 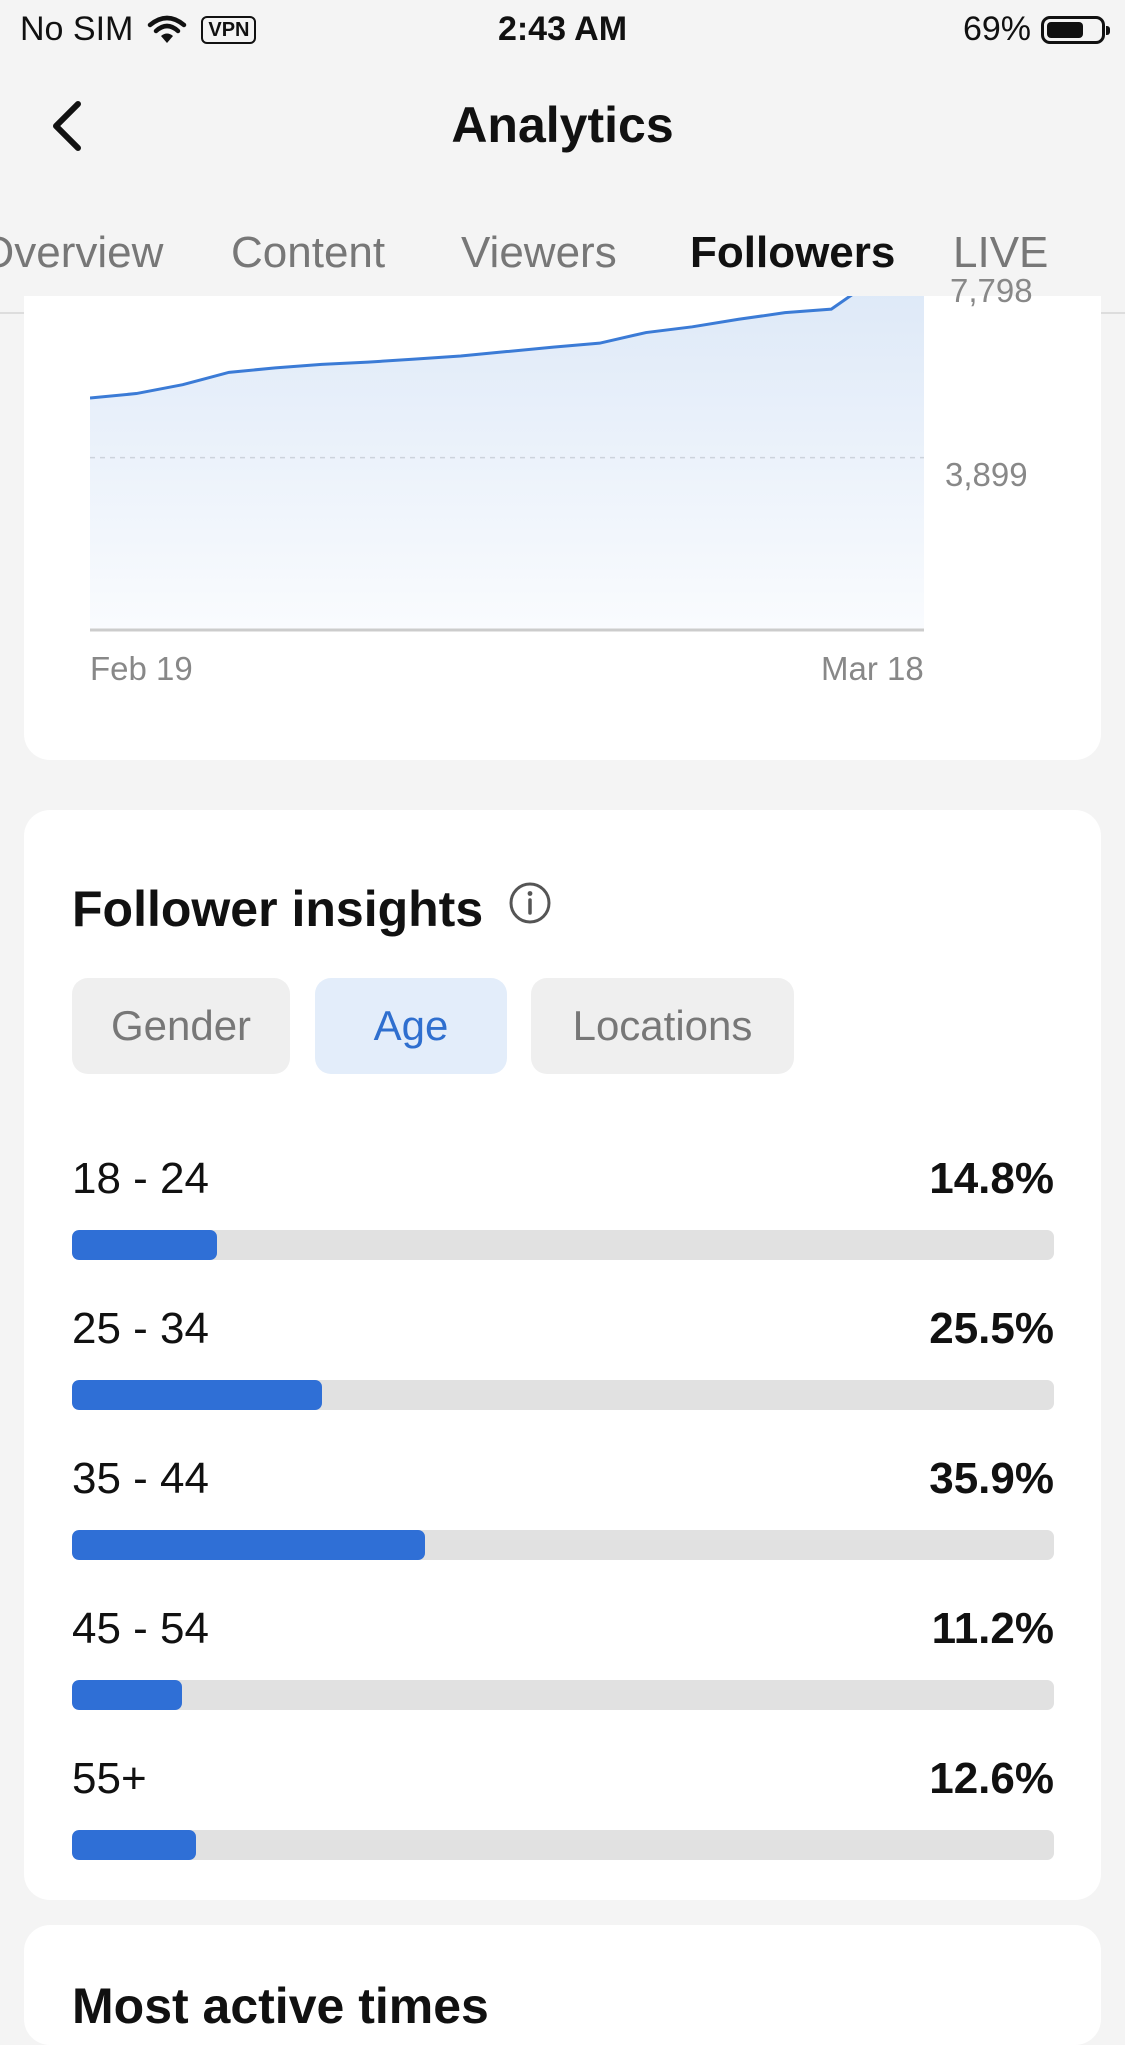 I want to click on age-row: 35 - 44 35.9%, so click(x=563, y=1519).